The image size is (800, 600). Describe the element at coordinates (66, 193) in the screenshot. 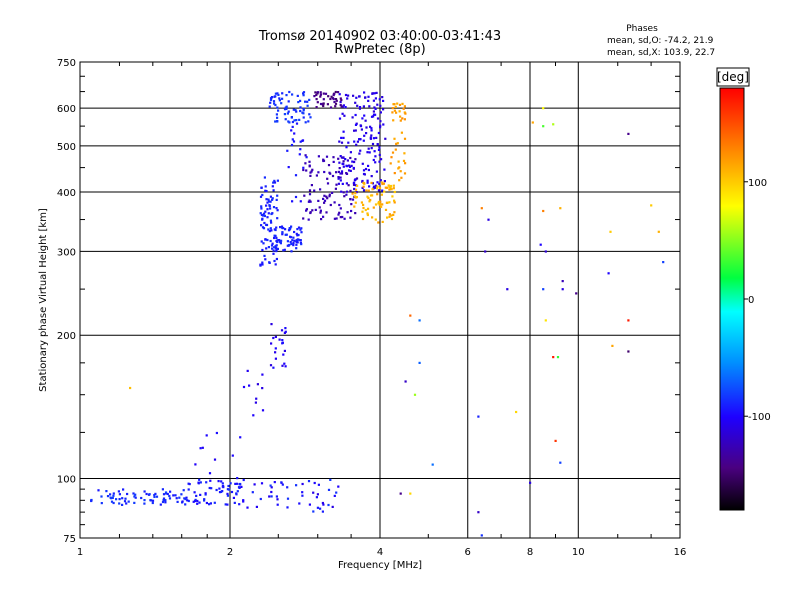

I see `y-tick-label: 400` at that location.